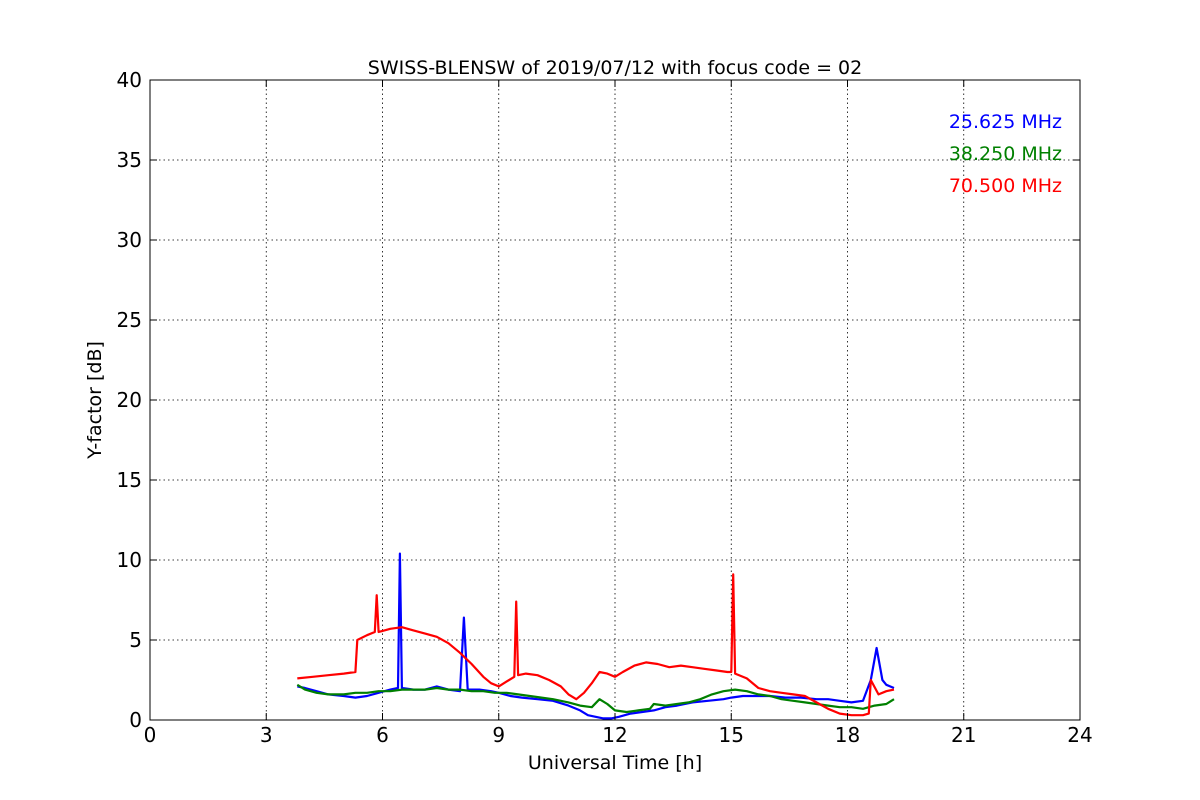 The image size is (1200, 800). Describe the element at coordinates (595, 698) in the screenshot. I see `series-line-38-250-mhz` at that location.